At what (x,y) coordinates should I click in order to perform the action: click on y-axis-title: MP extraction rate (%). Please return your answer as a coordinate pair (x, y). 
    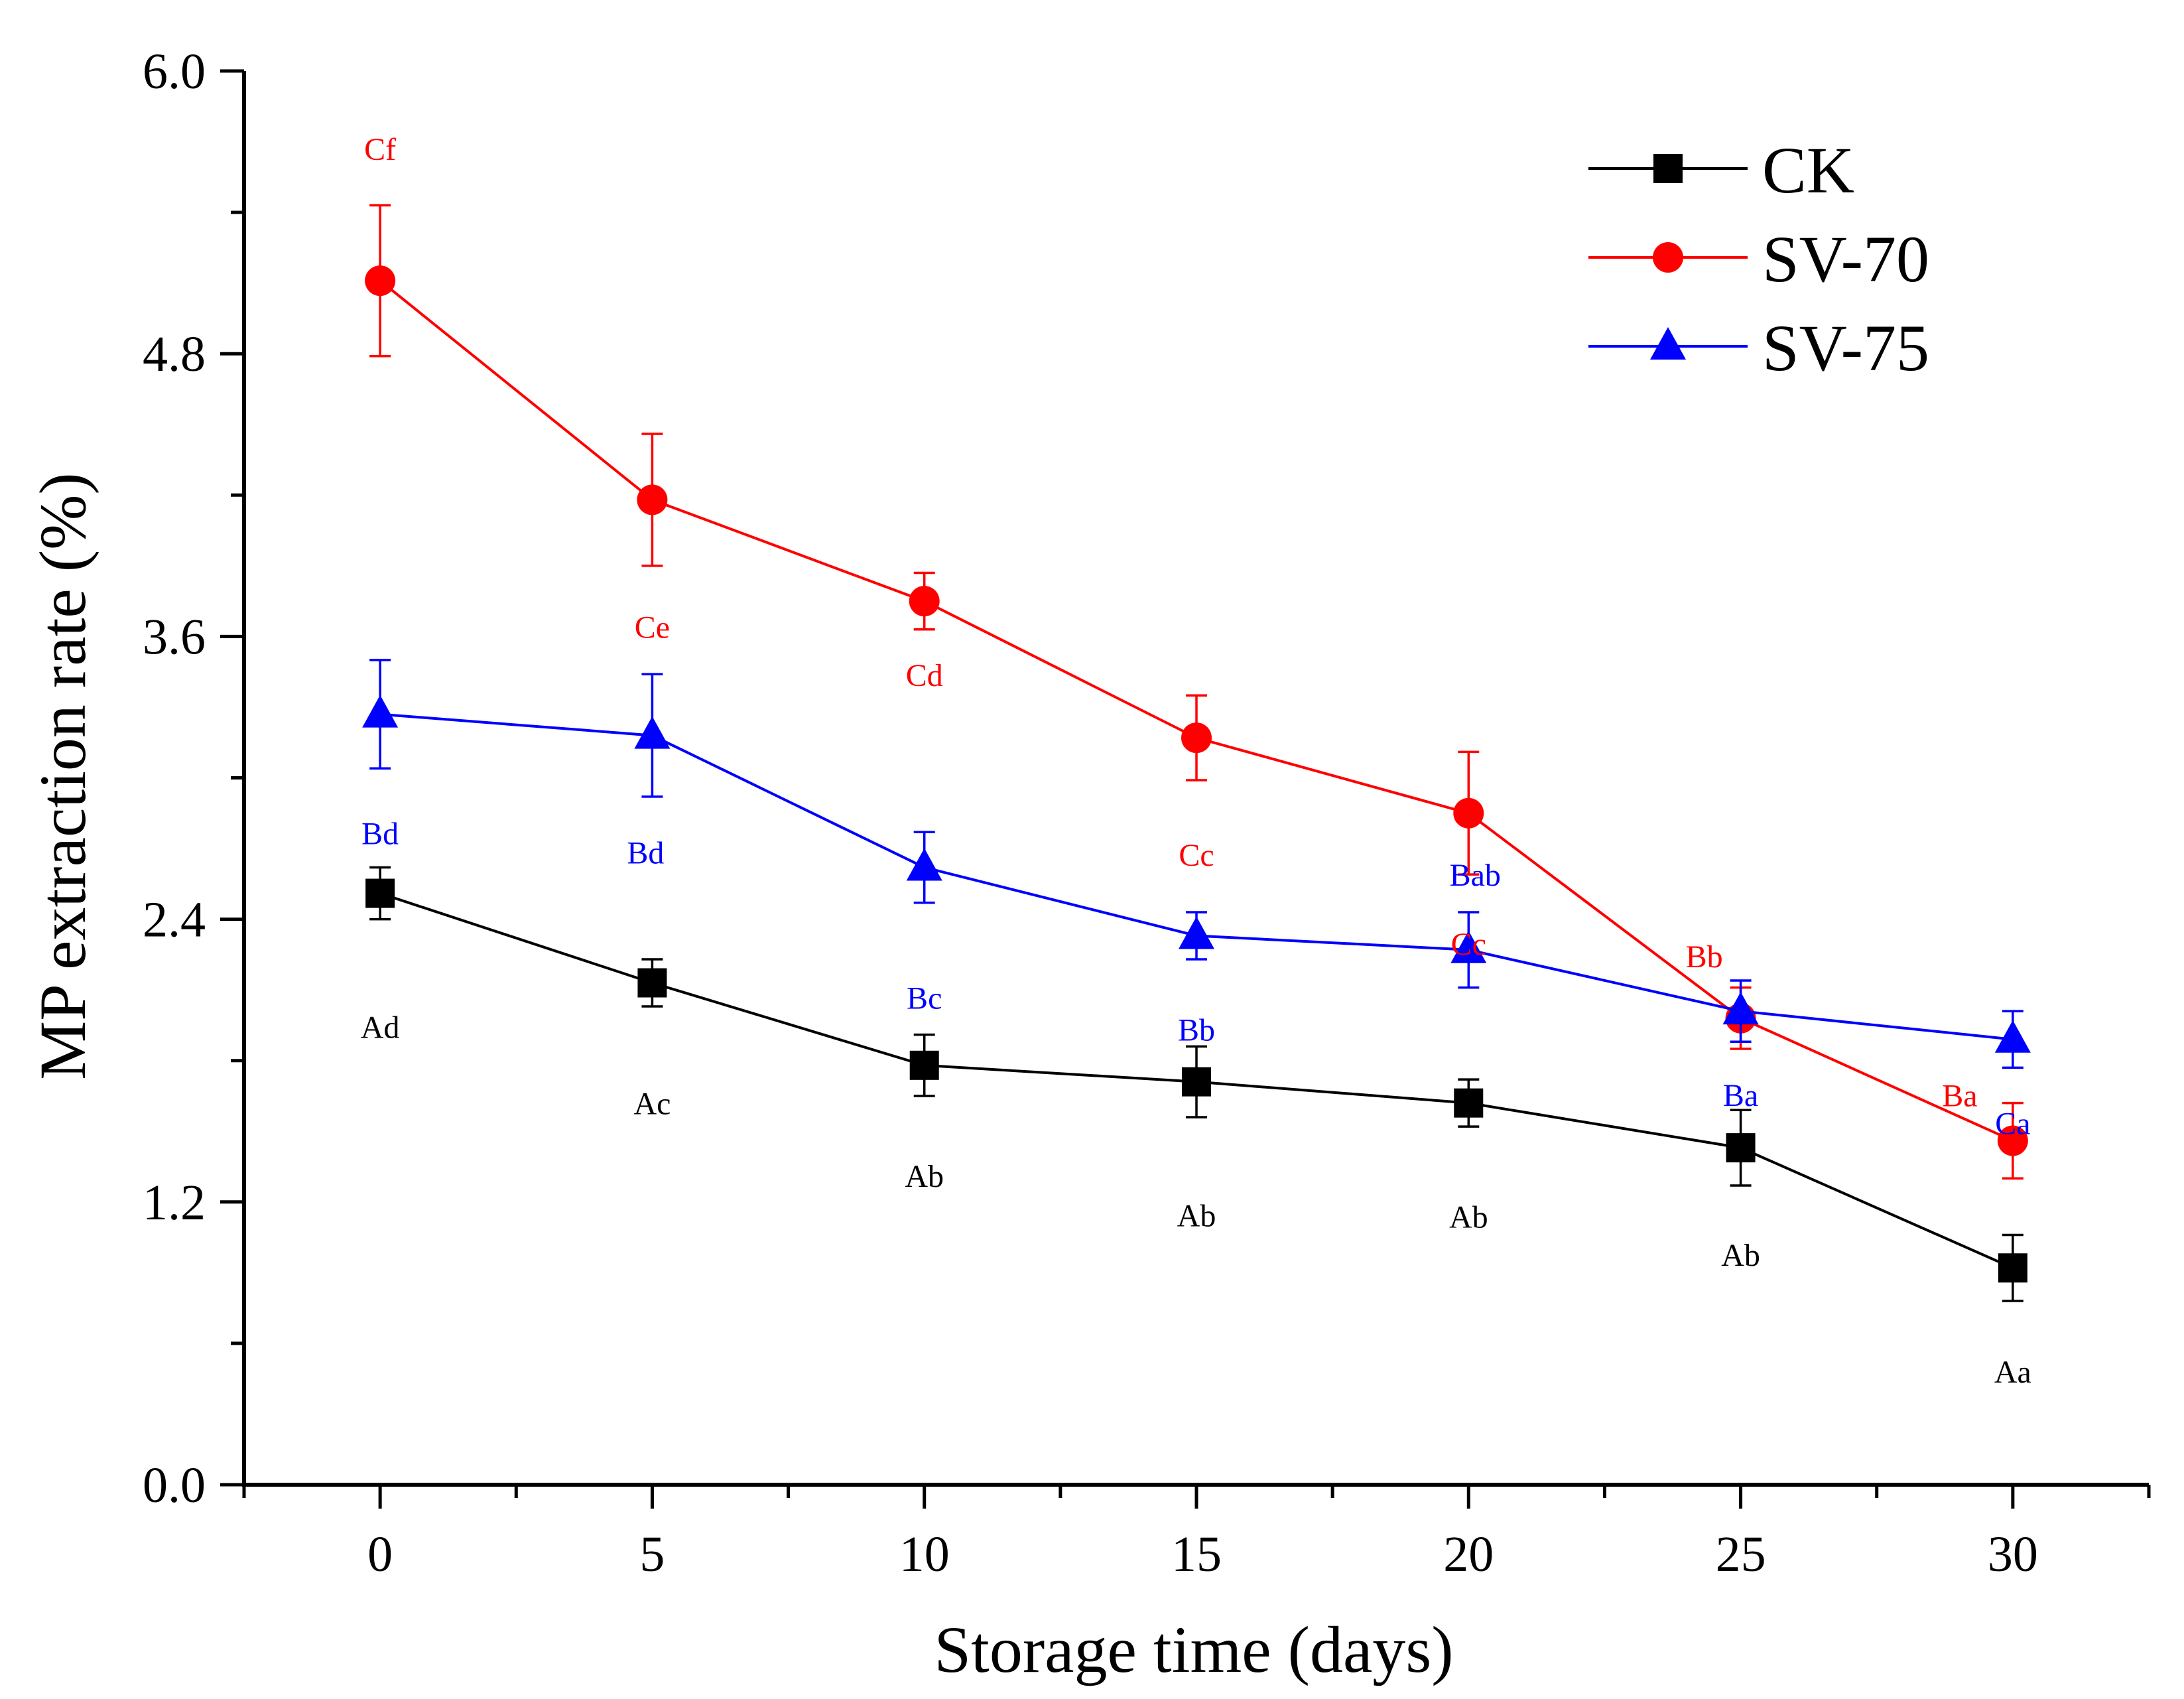
    Looking at the image, I should click on (62, 775).